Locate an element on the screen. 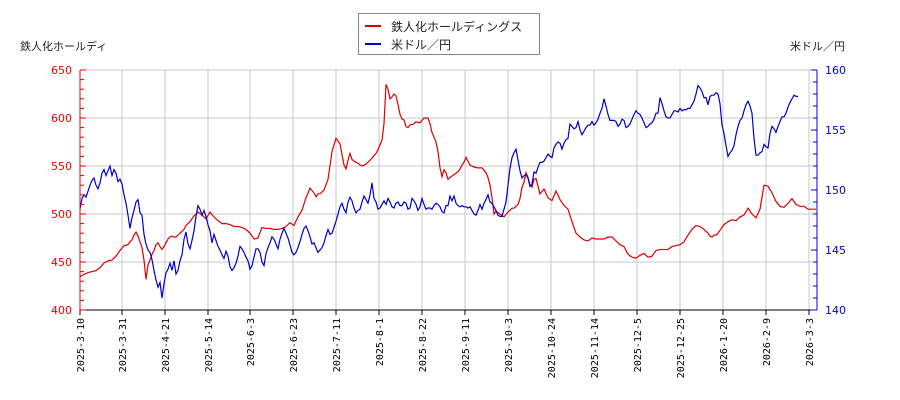 The height and width of the screenshot is (400, 900). chart-legend: 鉄人化ホールディングス 米ドル／円 is located at coordinates (449, 34).